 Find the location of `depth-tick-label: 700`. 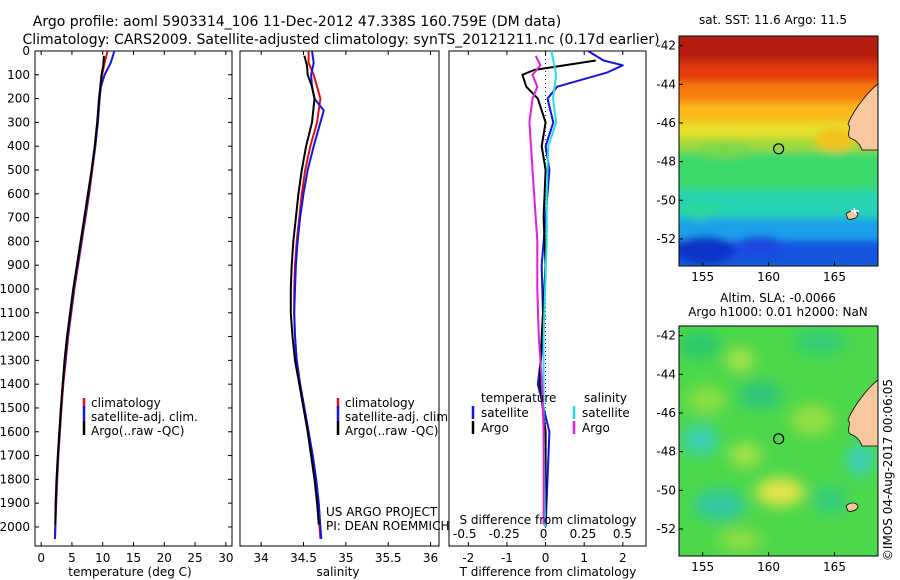

depth-tick-label: 700 is located at coordinates (18, 218).